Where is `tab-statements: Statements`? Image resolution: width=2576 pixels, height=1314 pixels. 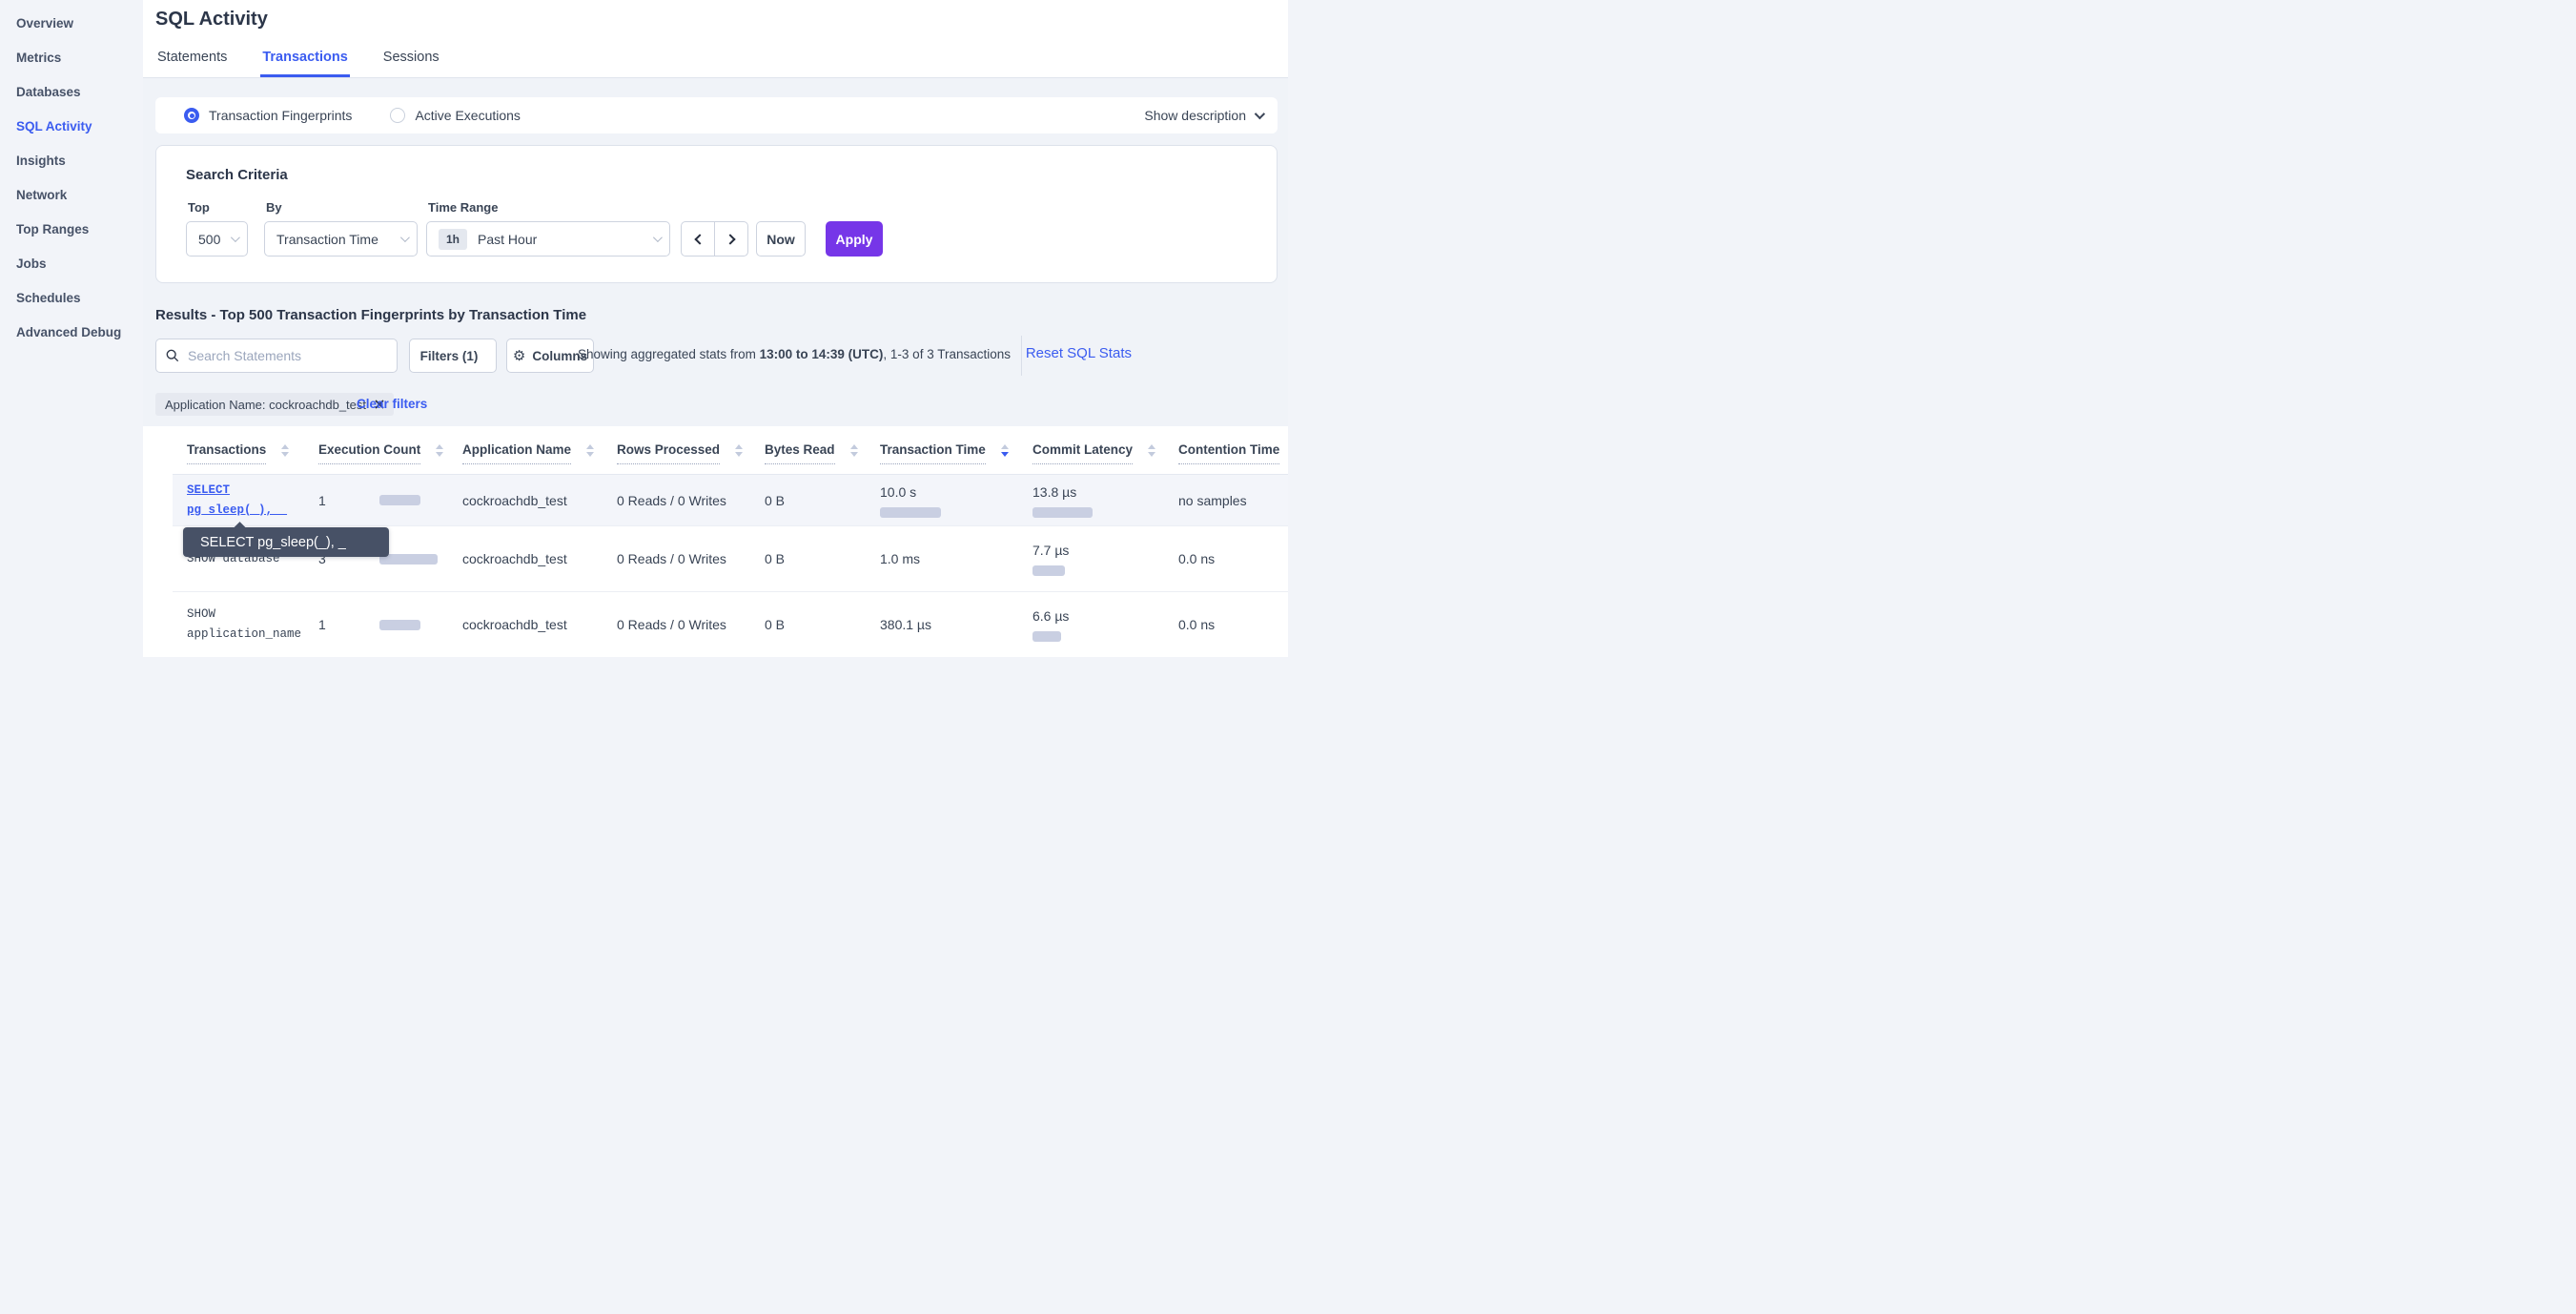
tab-statements: Statements is located at coordinates (193, 57).